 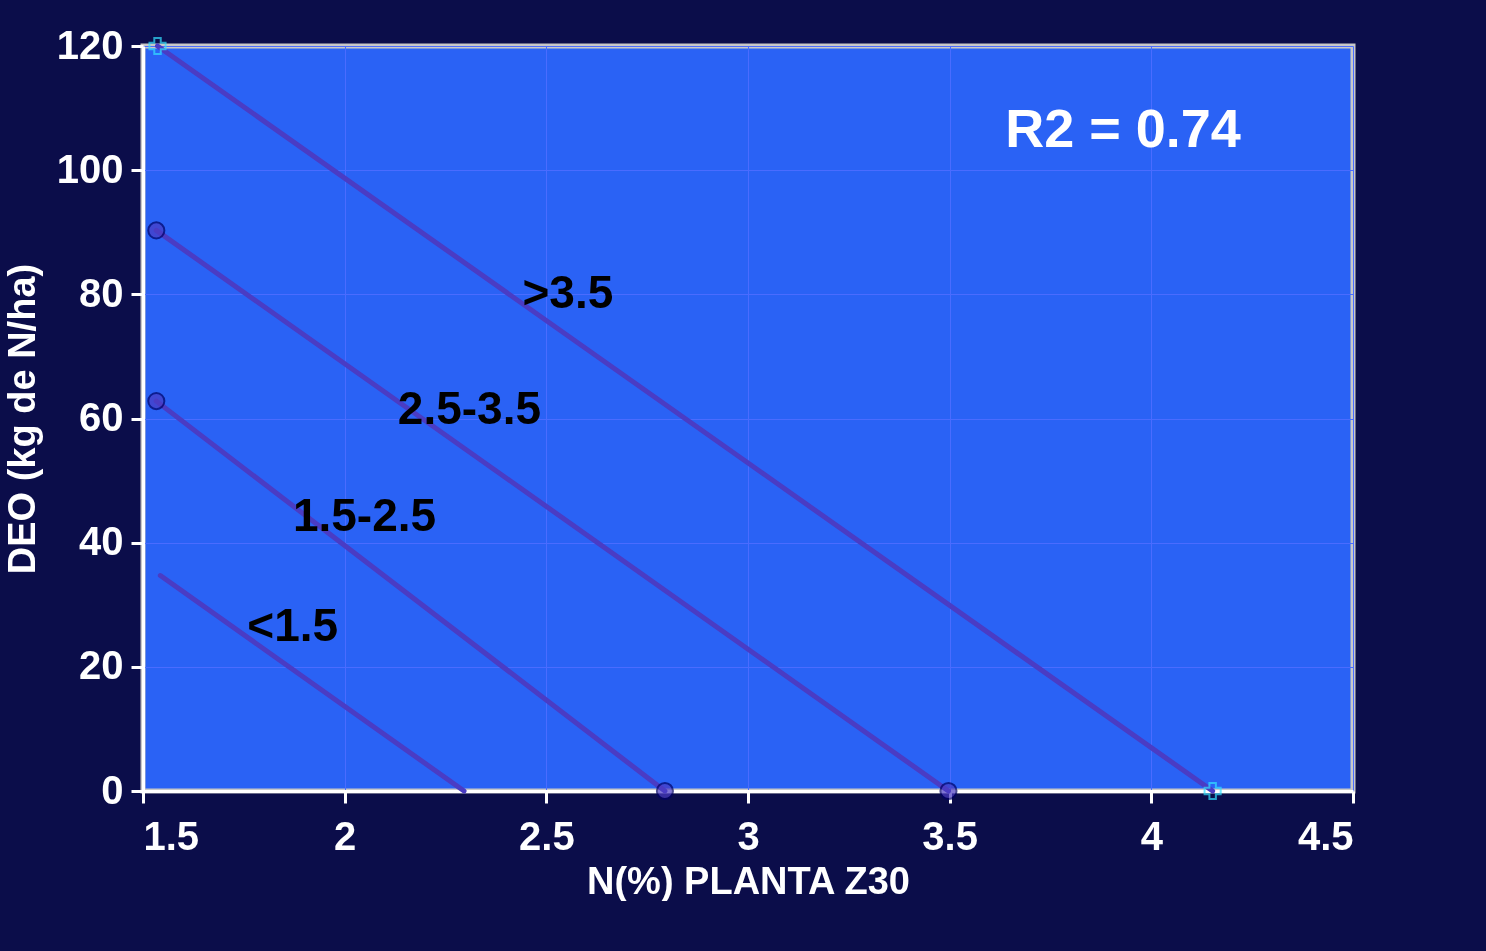 What do you see at coordinates (748, 835) in the screenshot?
I see `x-tick-label: 3` at bounding box center [748, 835].